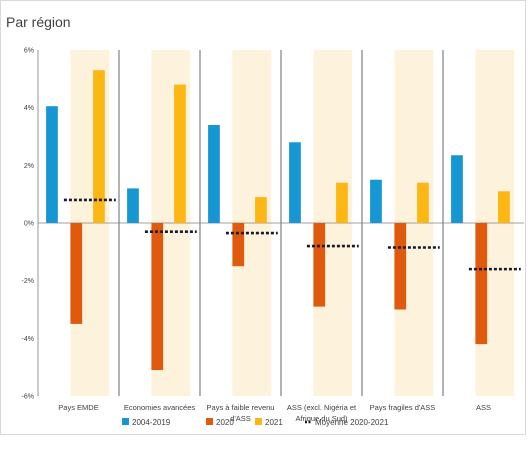 Image resolution: width=528 pixels, height=462 pixels. Describe the element at coordinates (322, 407) in the screenshot. I see `category-label: ASS (excl. Nigéria et` at that location.